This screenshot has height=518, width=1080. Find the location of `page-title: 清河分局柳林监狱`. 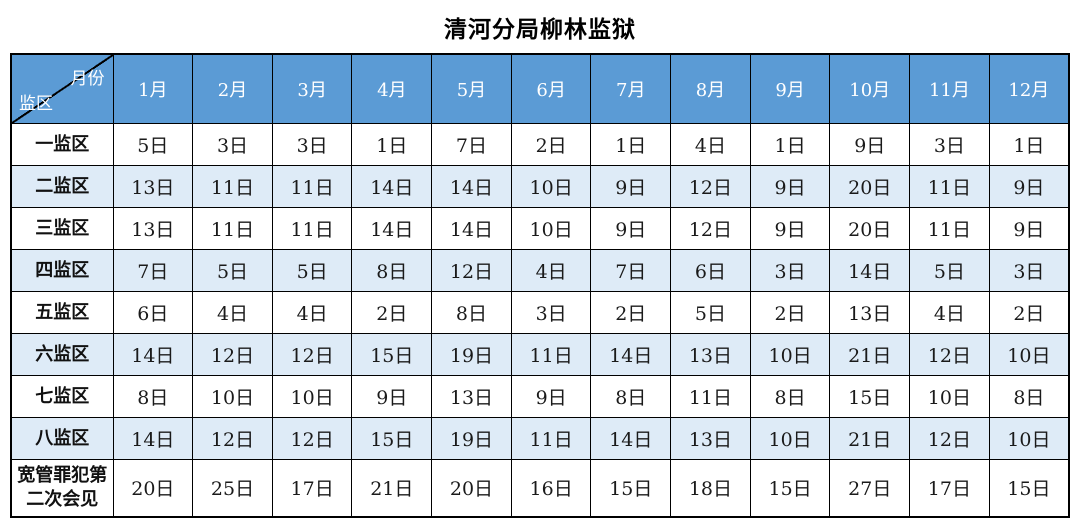

page-title: 清河分局柳林监狱 is located at coordinates (540, 29).